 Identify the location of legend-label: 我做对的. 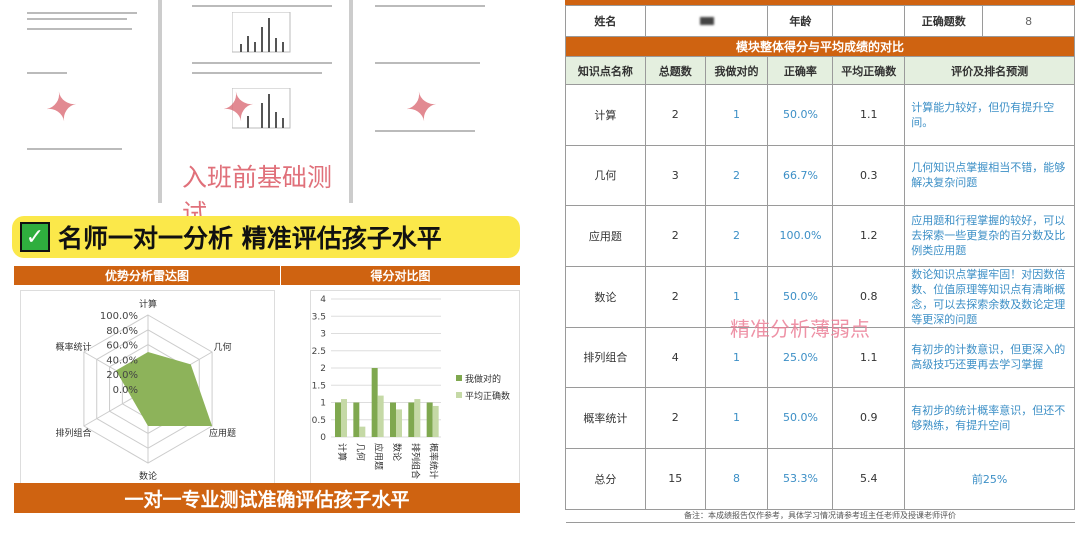
(483, 379).